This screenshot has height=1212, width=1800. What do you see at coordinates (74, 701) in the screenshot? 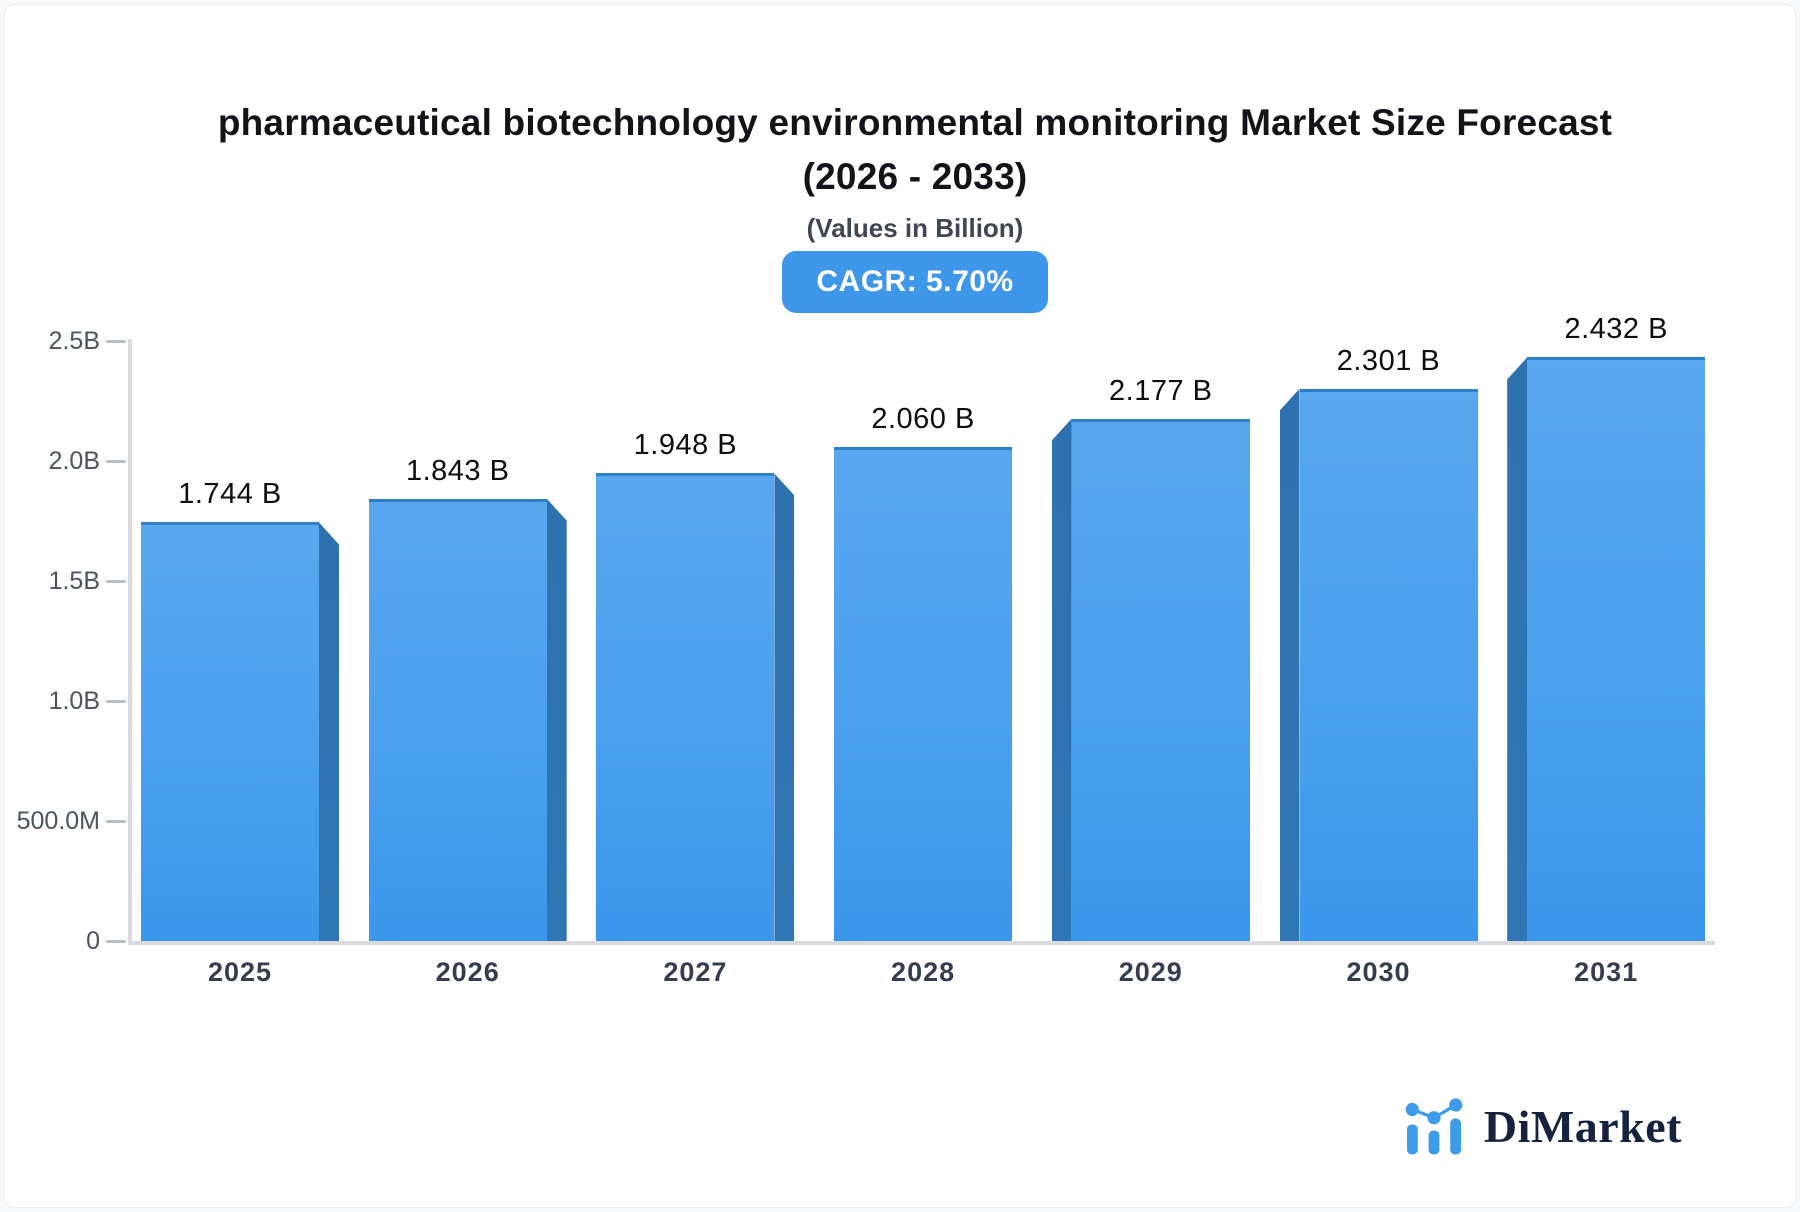
I see `y-tick-label-1.0B: 1.0B` at bounding box center [74, 701].